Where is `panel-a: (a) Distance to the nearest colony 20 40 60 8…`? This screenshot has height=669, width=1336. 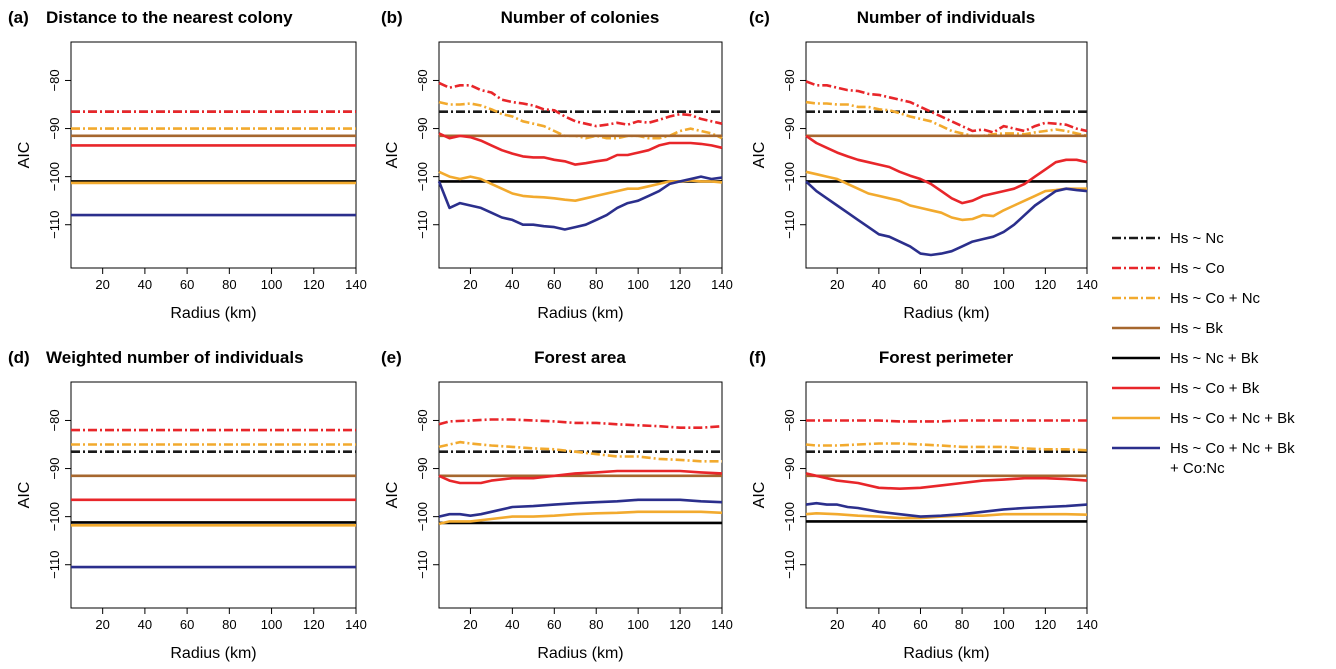 panel-a: (a) Distance to the nearest colony 20 40 60 8… is located at coordinates (187, 165).